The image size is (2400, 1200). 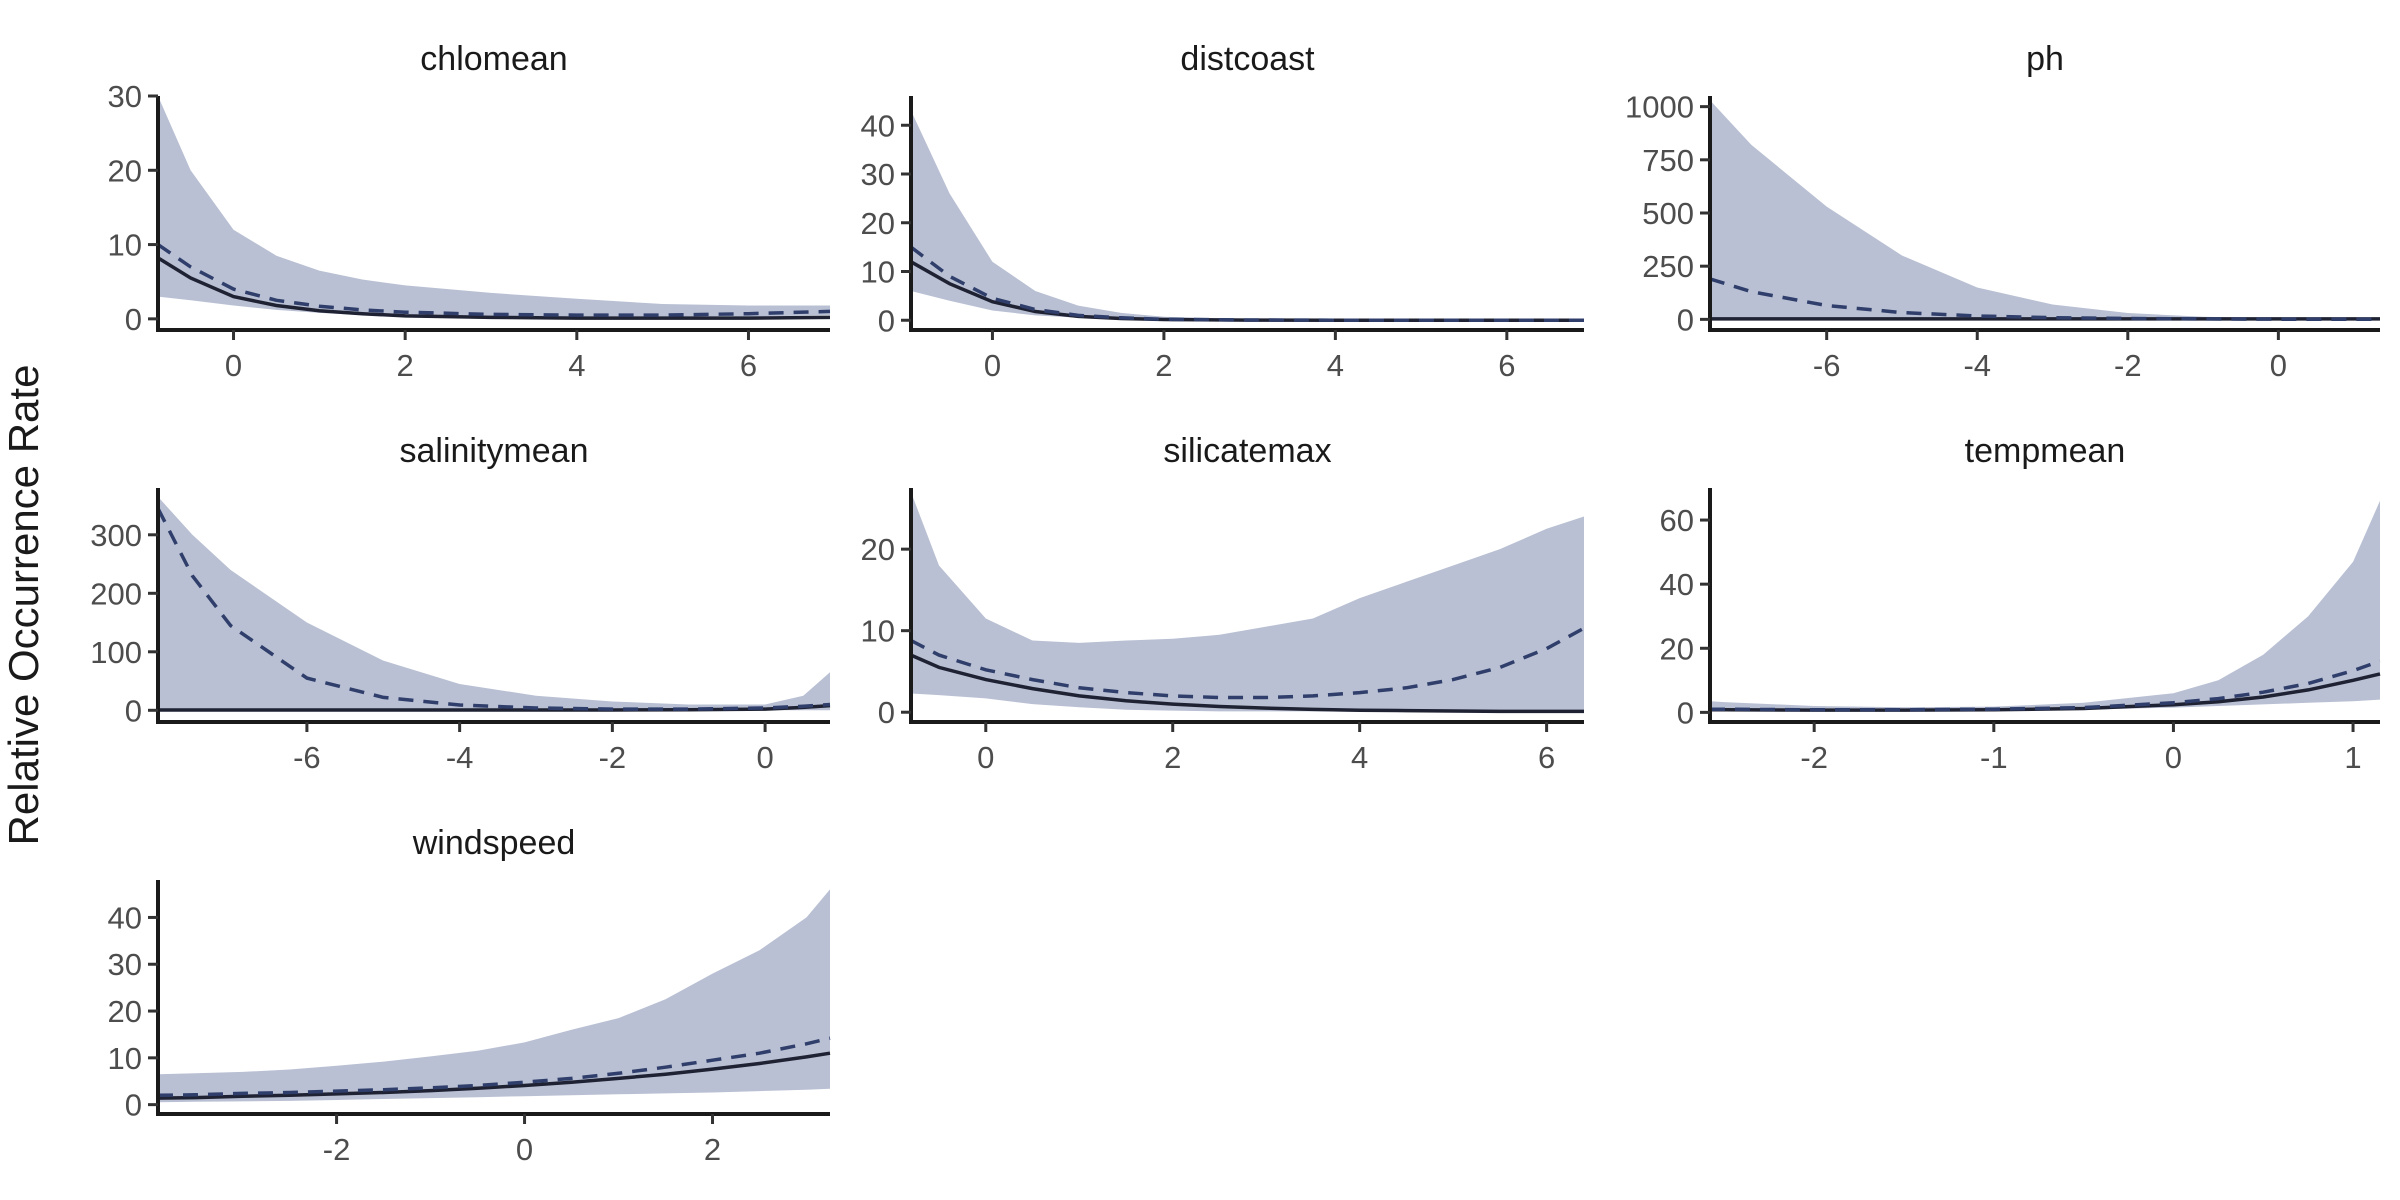 I want to click on panel-title: distcoast, so click(x=1247, y=59).